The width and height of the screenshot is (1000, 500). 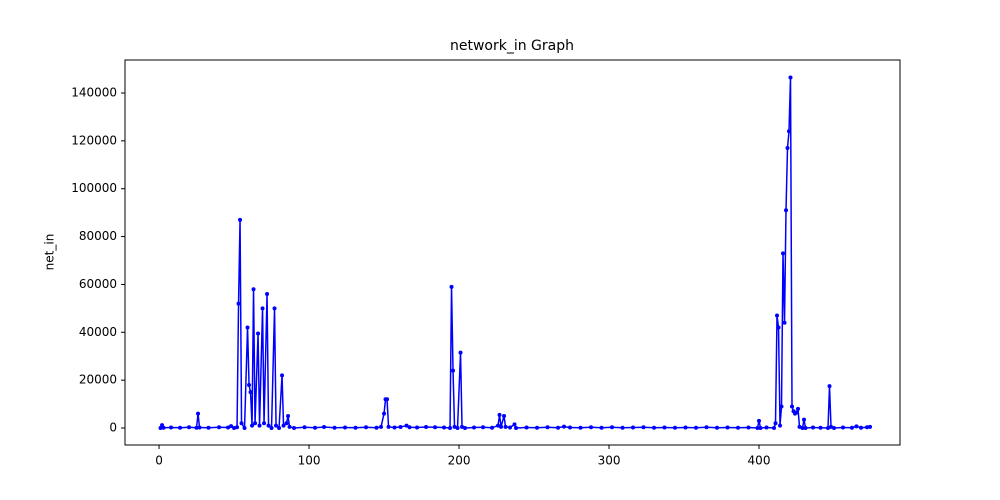 I want to click on y-axis-label: net_in, so click(x=50, y=252).